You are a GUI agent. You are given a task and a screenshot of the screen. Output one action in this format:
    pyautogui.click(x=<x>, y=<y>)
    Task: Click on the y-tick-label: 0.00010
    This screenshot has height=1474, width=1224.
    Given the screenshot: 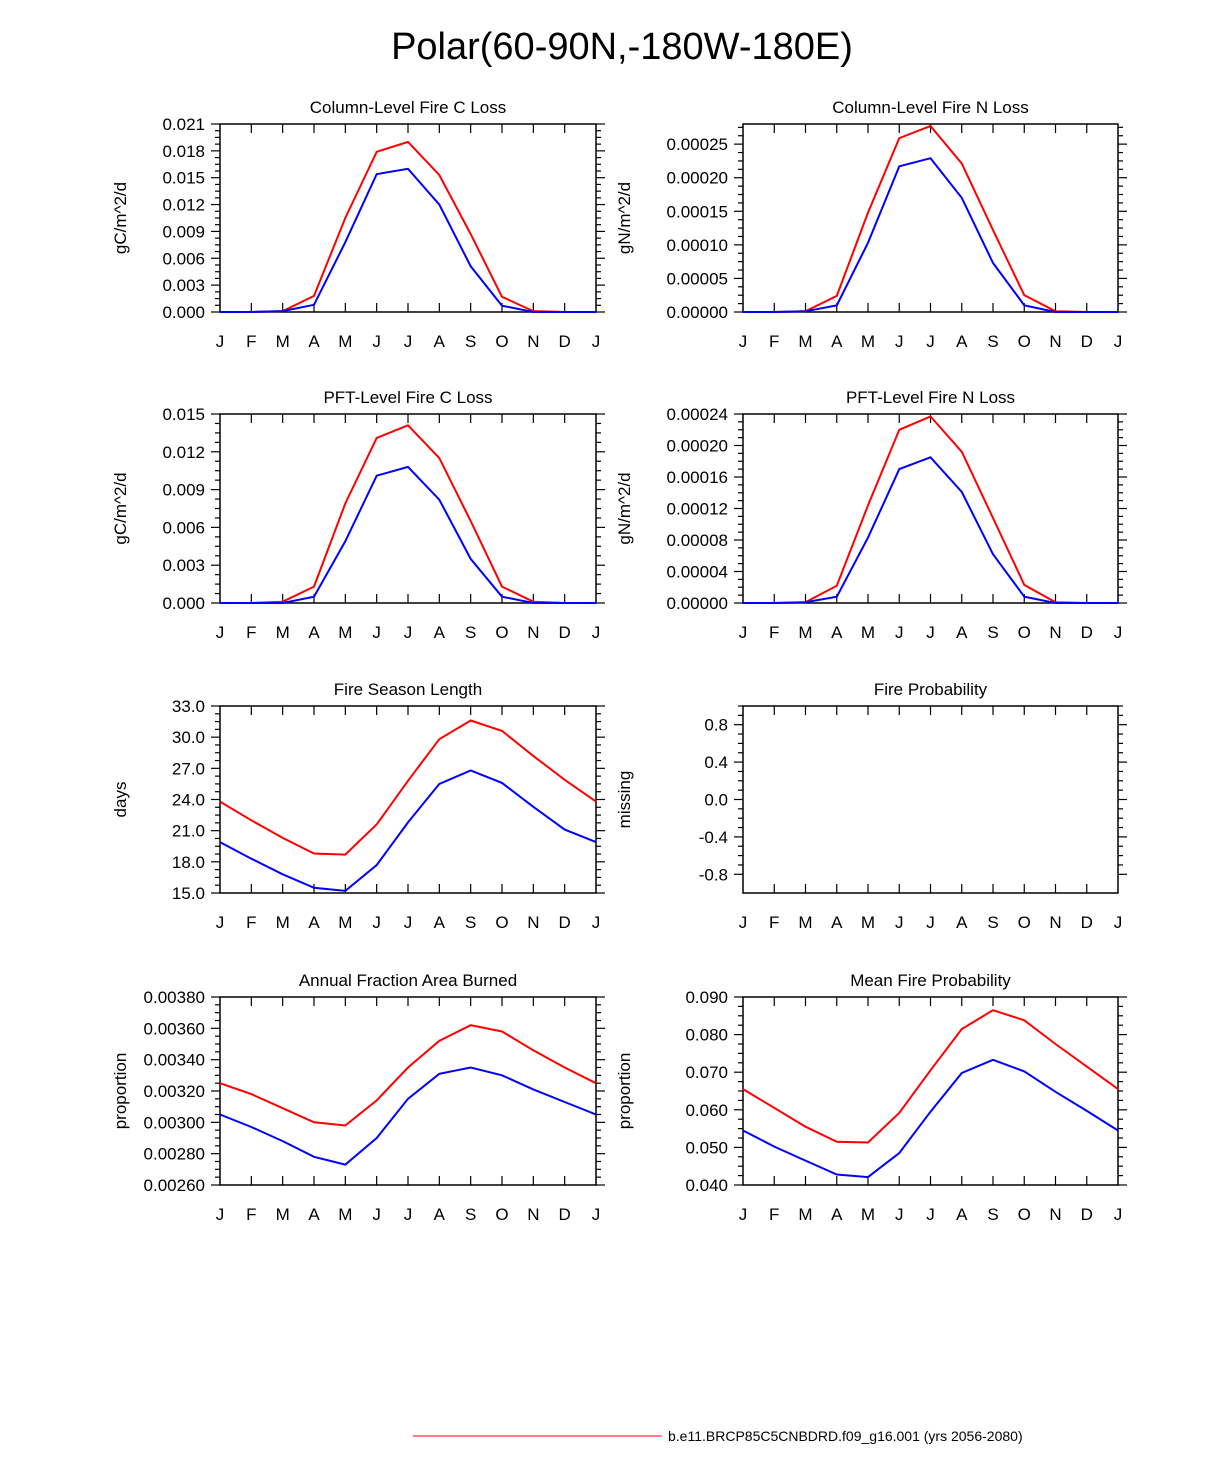 What is the action you would take?
    pyautogui.click(x=697, y=245)
    